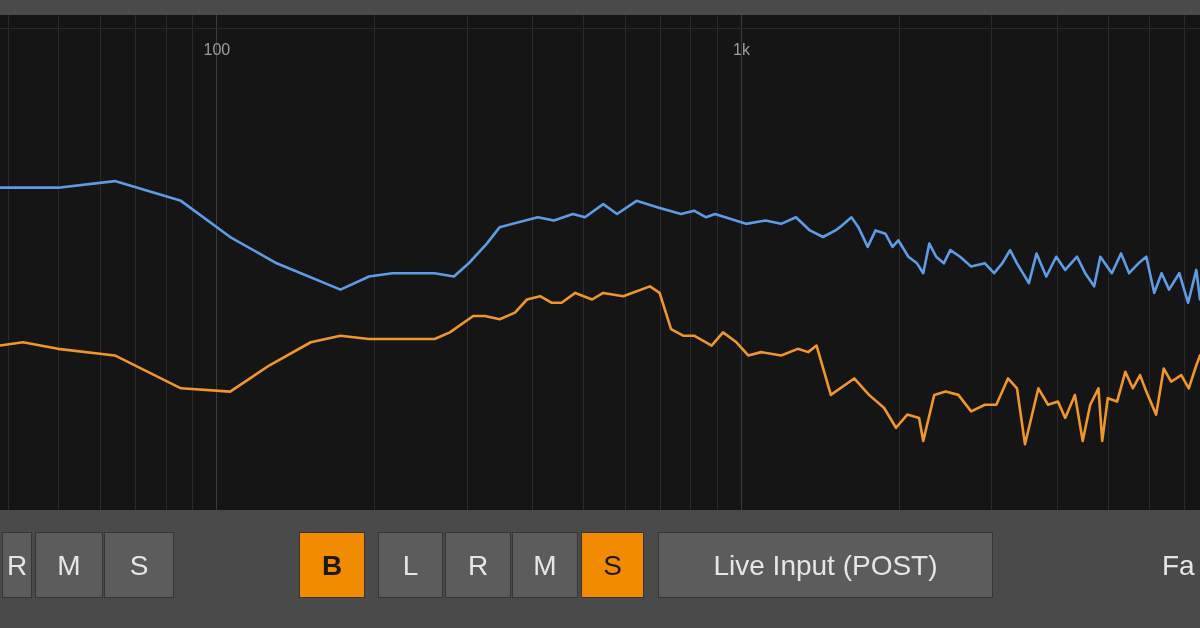  I want to click on text: B, so click(332, 565).